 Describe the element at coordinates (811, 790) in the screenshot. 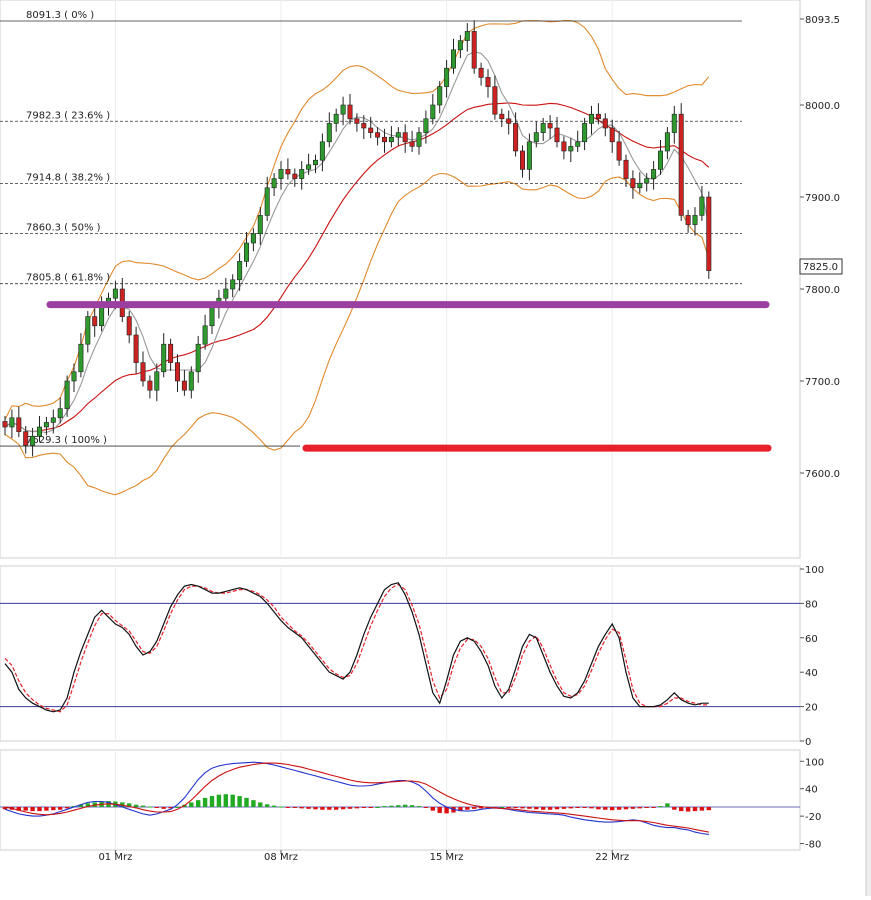

I see `macd-tick-label: 40` at that location.